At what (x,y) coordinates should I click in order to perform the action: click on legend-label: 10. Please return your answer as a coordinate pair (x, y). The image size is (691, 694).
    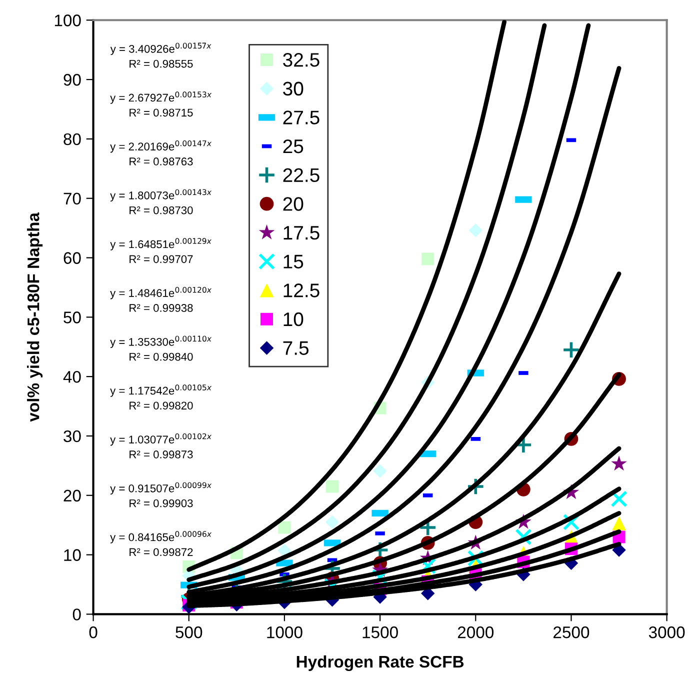
    Looking at the image, I should click on (294, 319).